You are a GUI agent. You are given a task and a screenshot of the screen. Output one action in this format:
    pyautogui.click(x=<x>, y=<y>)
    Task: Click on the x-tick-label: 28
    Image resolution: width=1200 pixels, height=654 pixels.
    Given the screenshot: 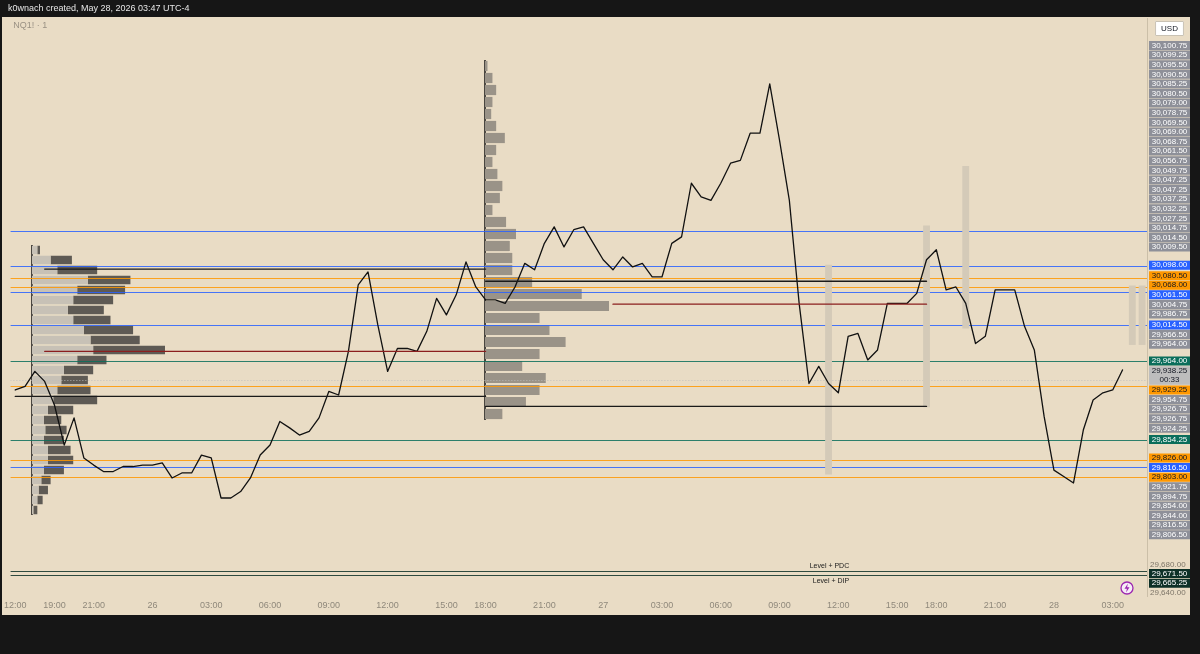 What is the action you would take?
    pyautogui.click(x=1053, y=604)
    